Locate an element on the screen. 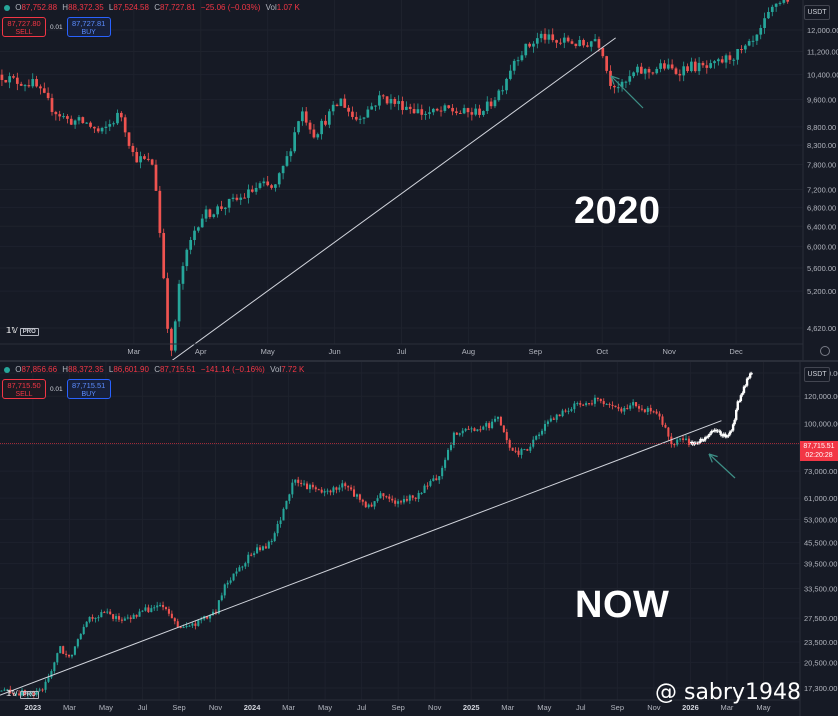 Image resolution: width=838 pixels, height=716 pixels. last-price-tag: 87,715.51 02:20:28 is located at coordinates (819, 451).